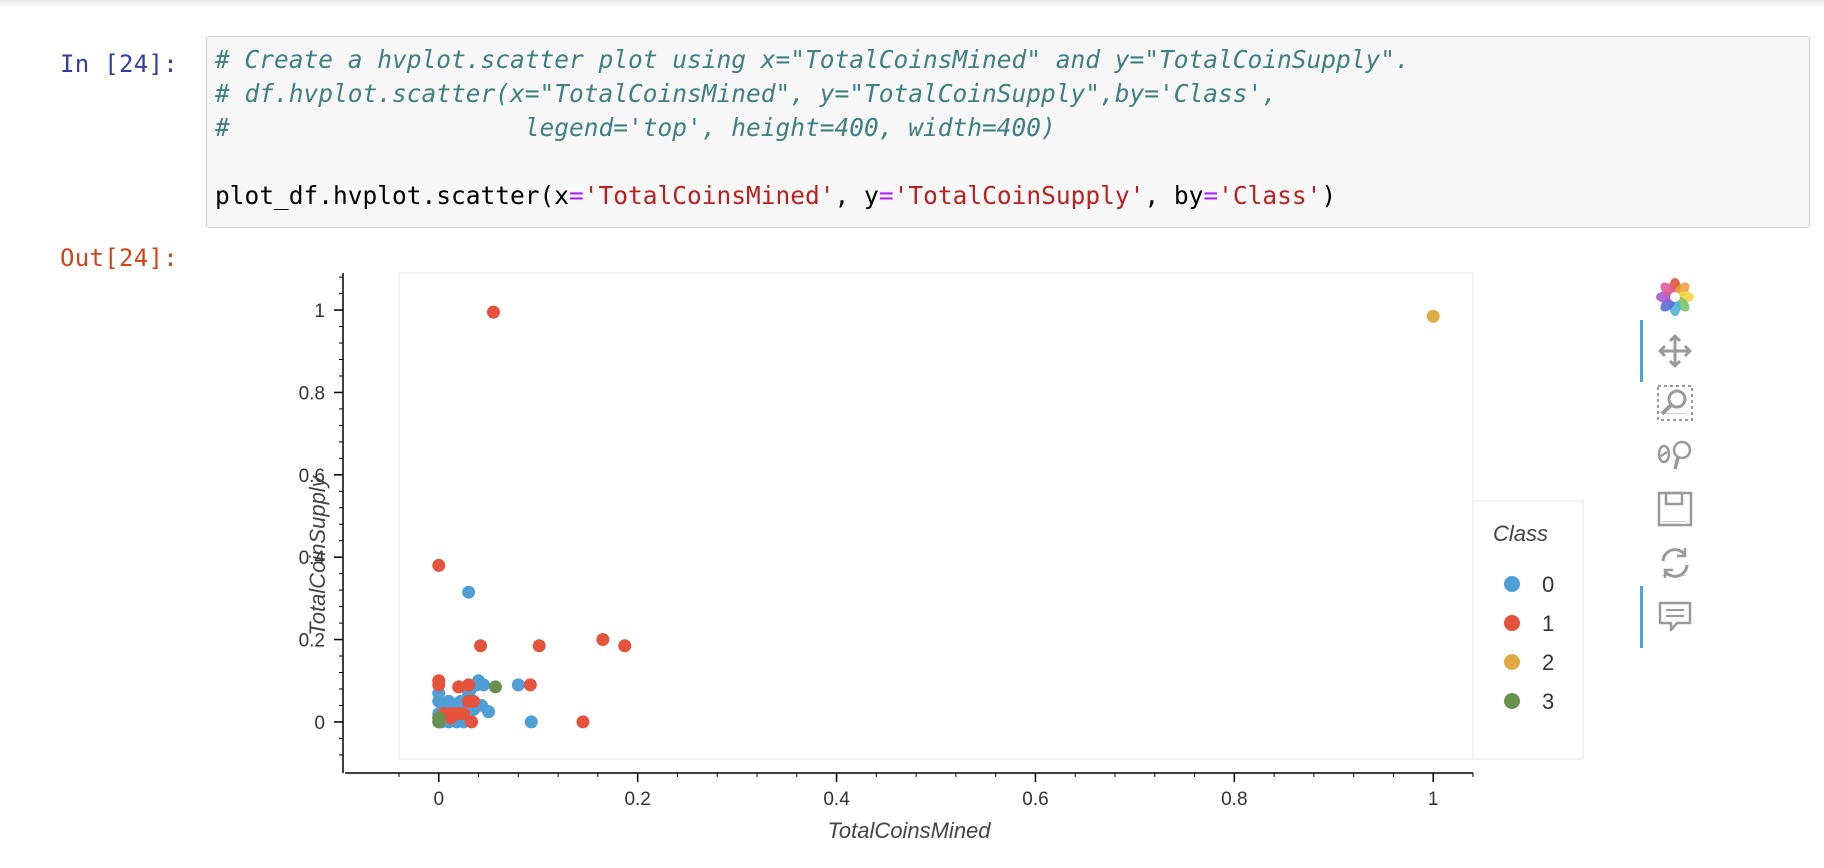 Image resolution: width=1824 pixels, height=868 pixels. I want to click on code-token: 'TotalCoinSupply', so click(1019, 195).